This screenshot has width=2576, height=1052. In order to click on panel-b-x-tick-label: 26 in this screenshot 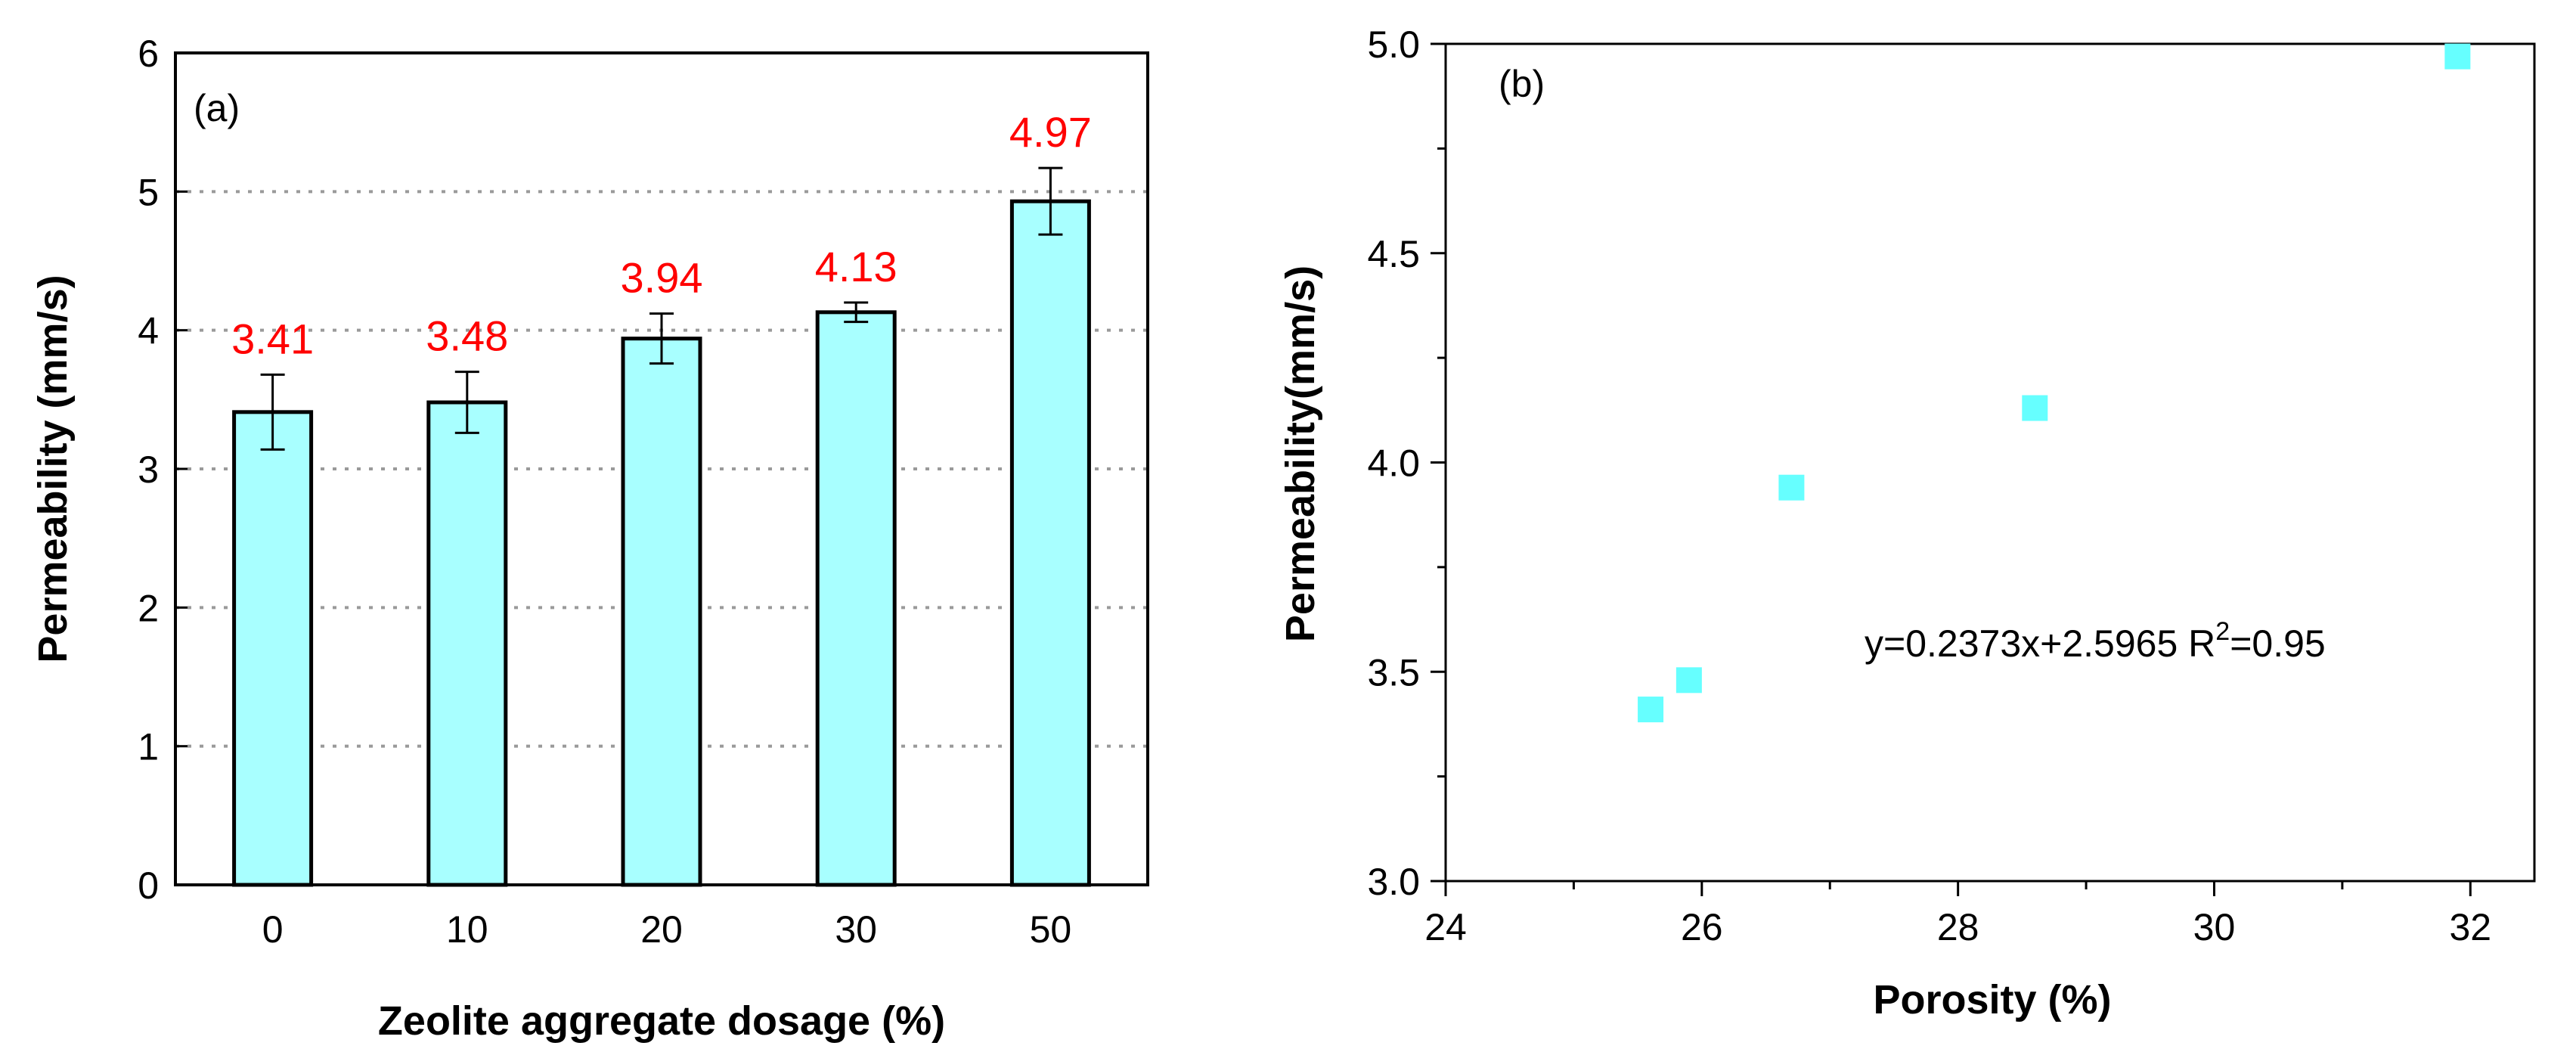, I will do `click(1702, 927)`.